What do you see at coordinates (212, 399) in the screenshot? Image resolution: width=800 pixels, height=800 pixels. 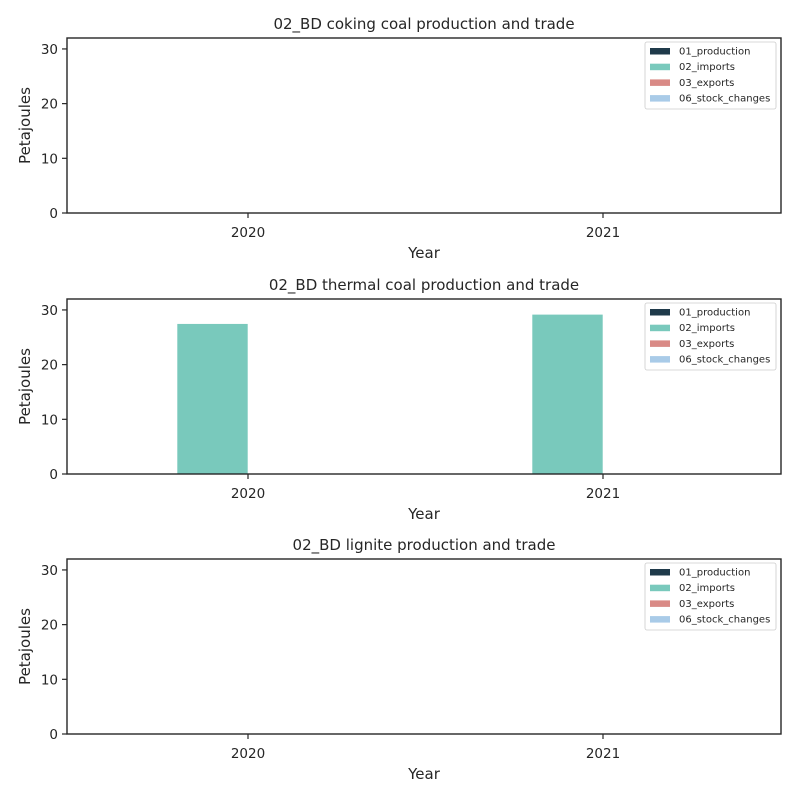 I see `bar-02_imports-2020` at bounding box center [212, 399].